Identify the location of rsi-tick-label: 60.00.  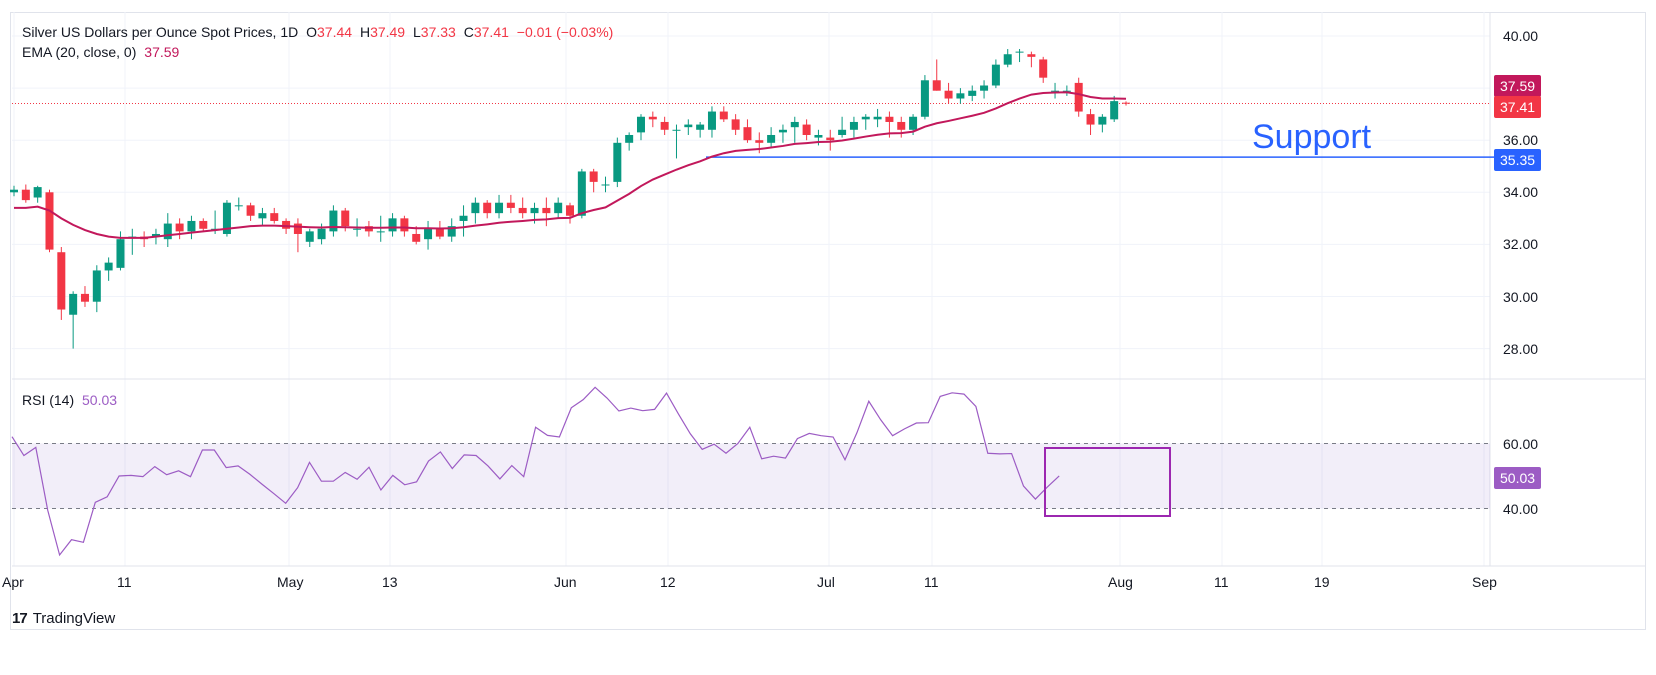
(1521, 443).